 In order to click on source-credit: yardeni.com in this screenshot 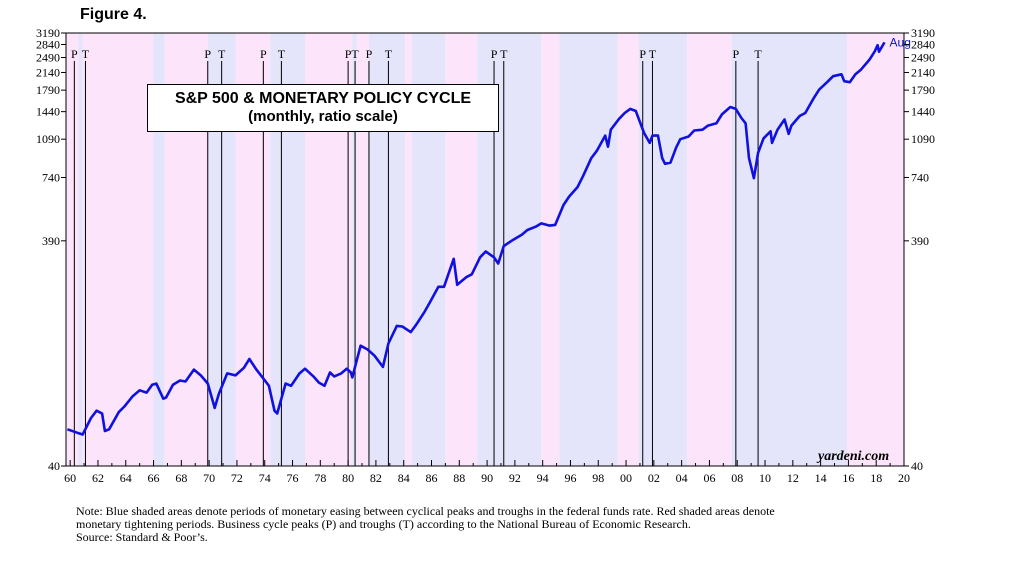, I will do `click(854, 456)`.